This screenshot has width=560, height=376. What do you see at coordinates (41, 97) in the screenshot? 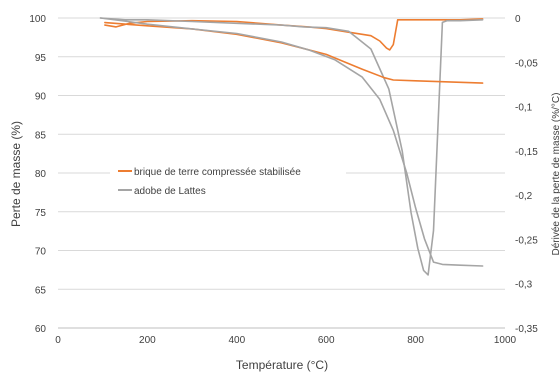
I see `y-tick-label: 90` at bounding box center [41, 97].